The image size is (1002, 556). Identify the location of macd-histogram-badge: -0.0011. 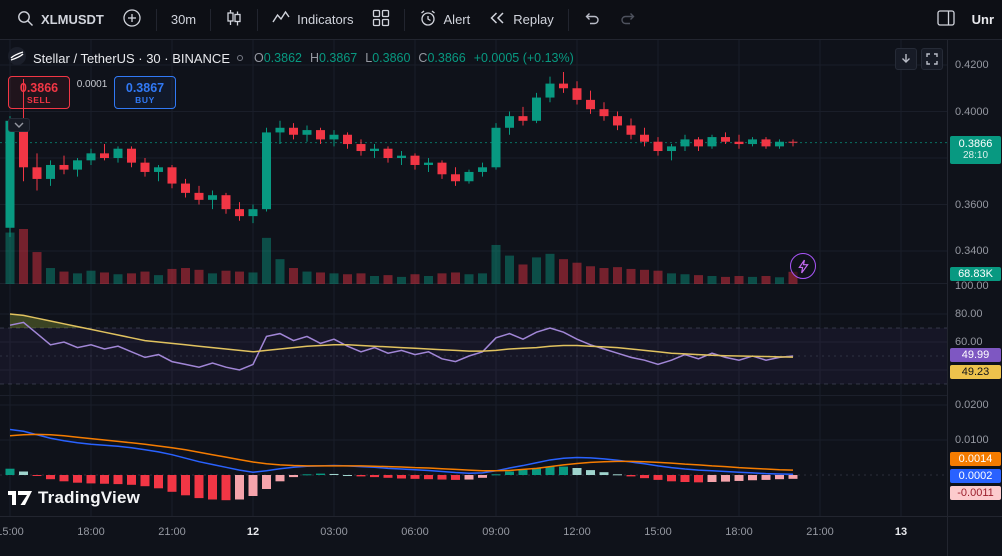
(975, 493).